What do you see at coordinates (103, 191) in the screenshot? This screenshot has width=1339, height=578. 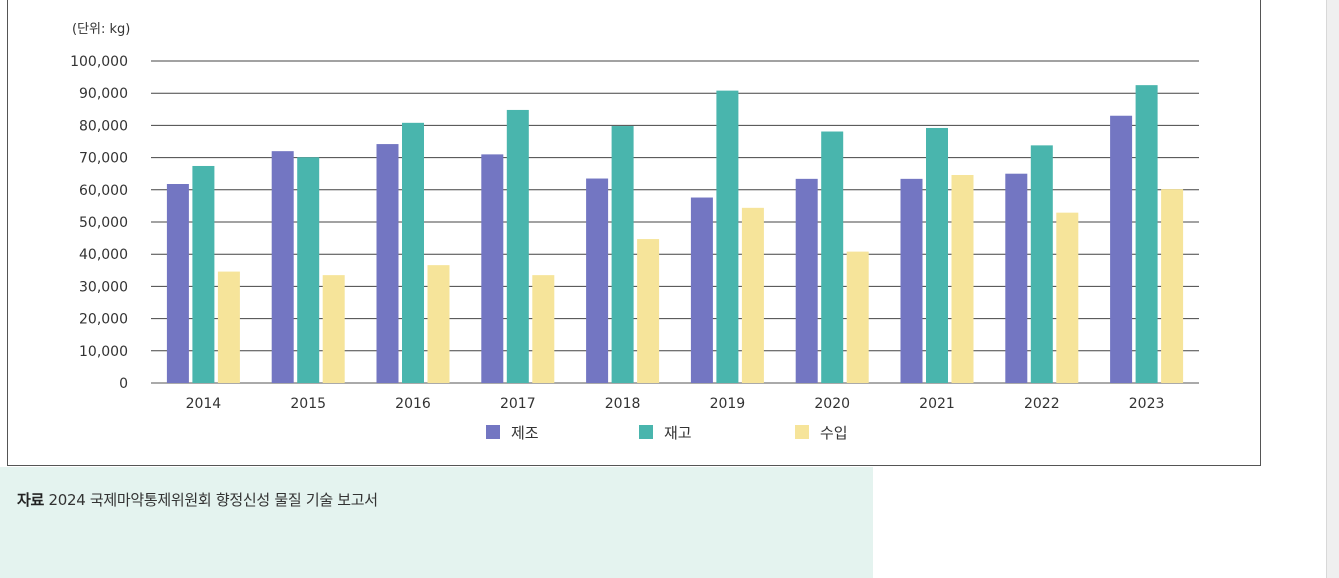 I see `y-tick-label: 60,000` at bounding box center [103, 191].